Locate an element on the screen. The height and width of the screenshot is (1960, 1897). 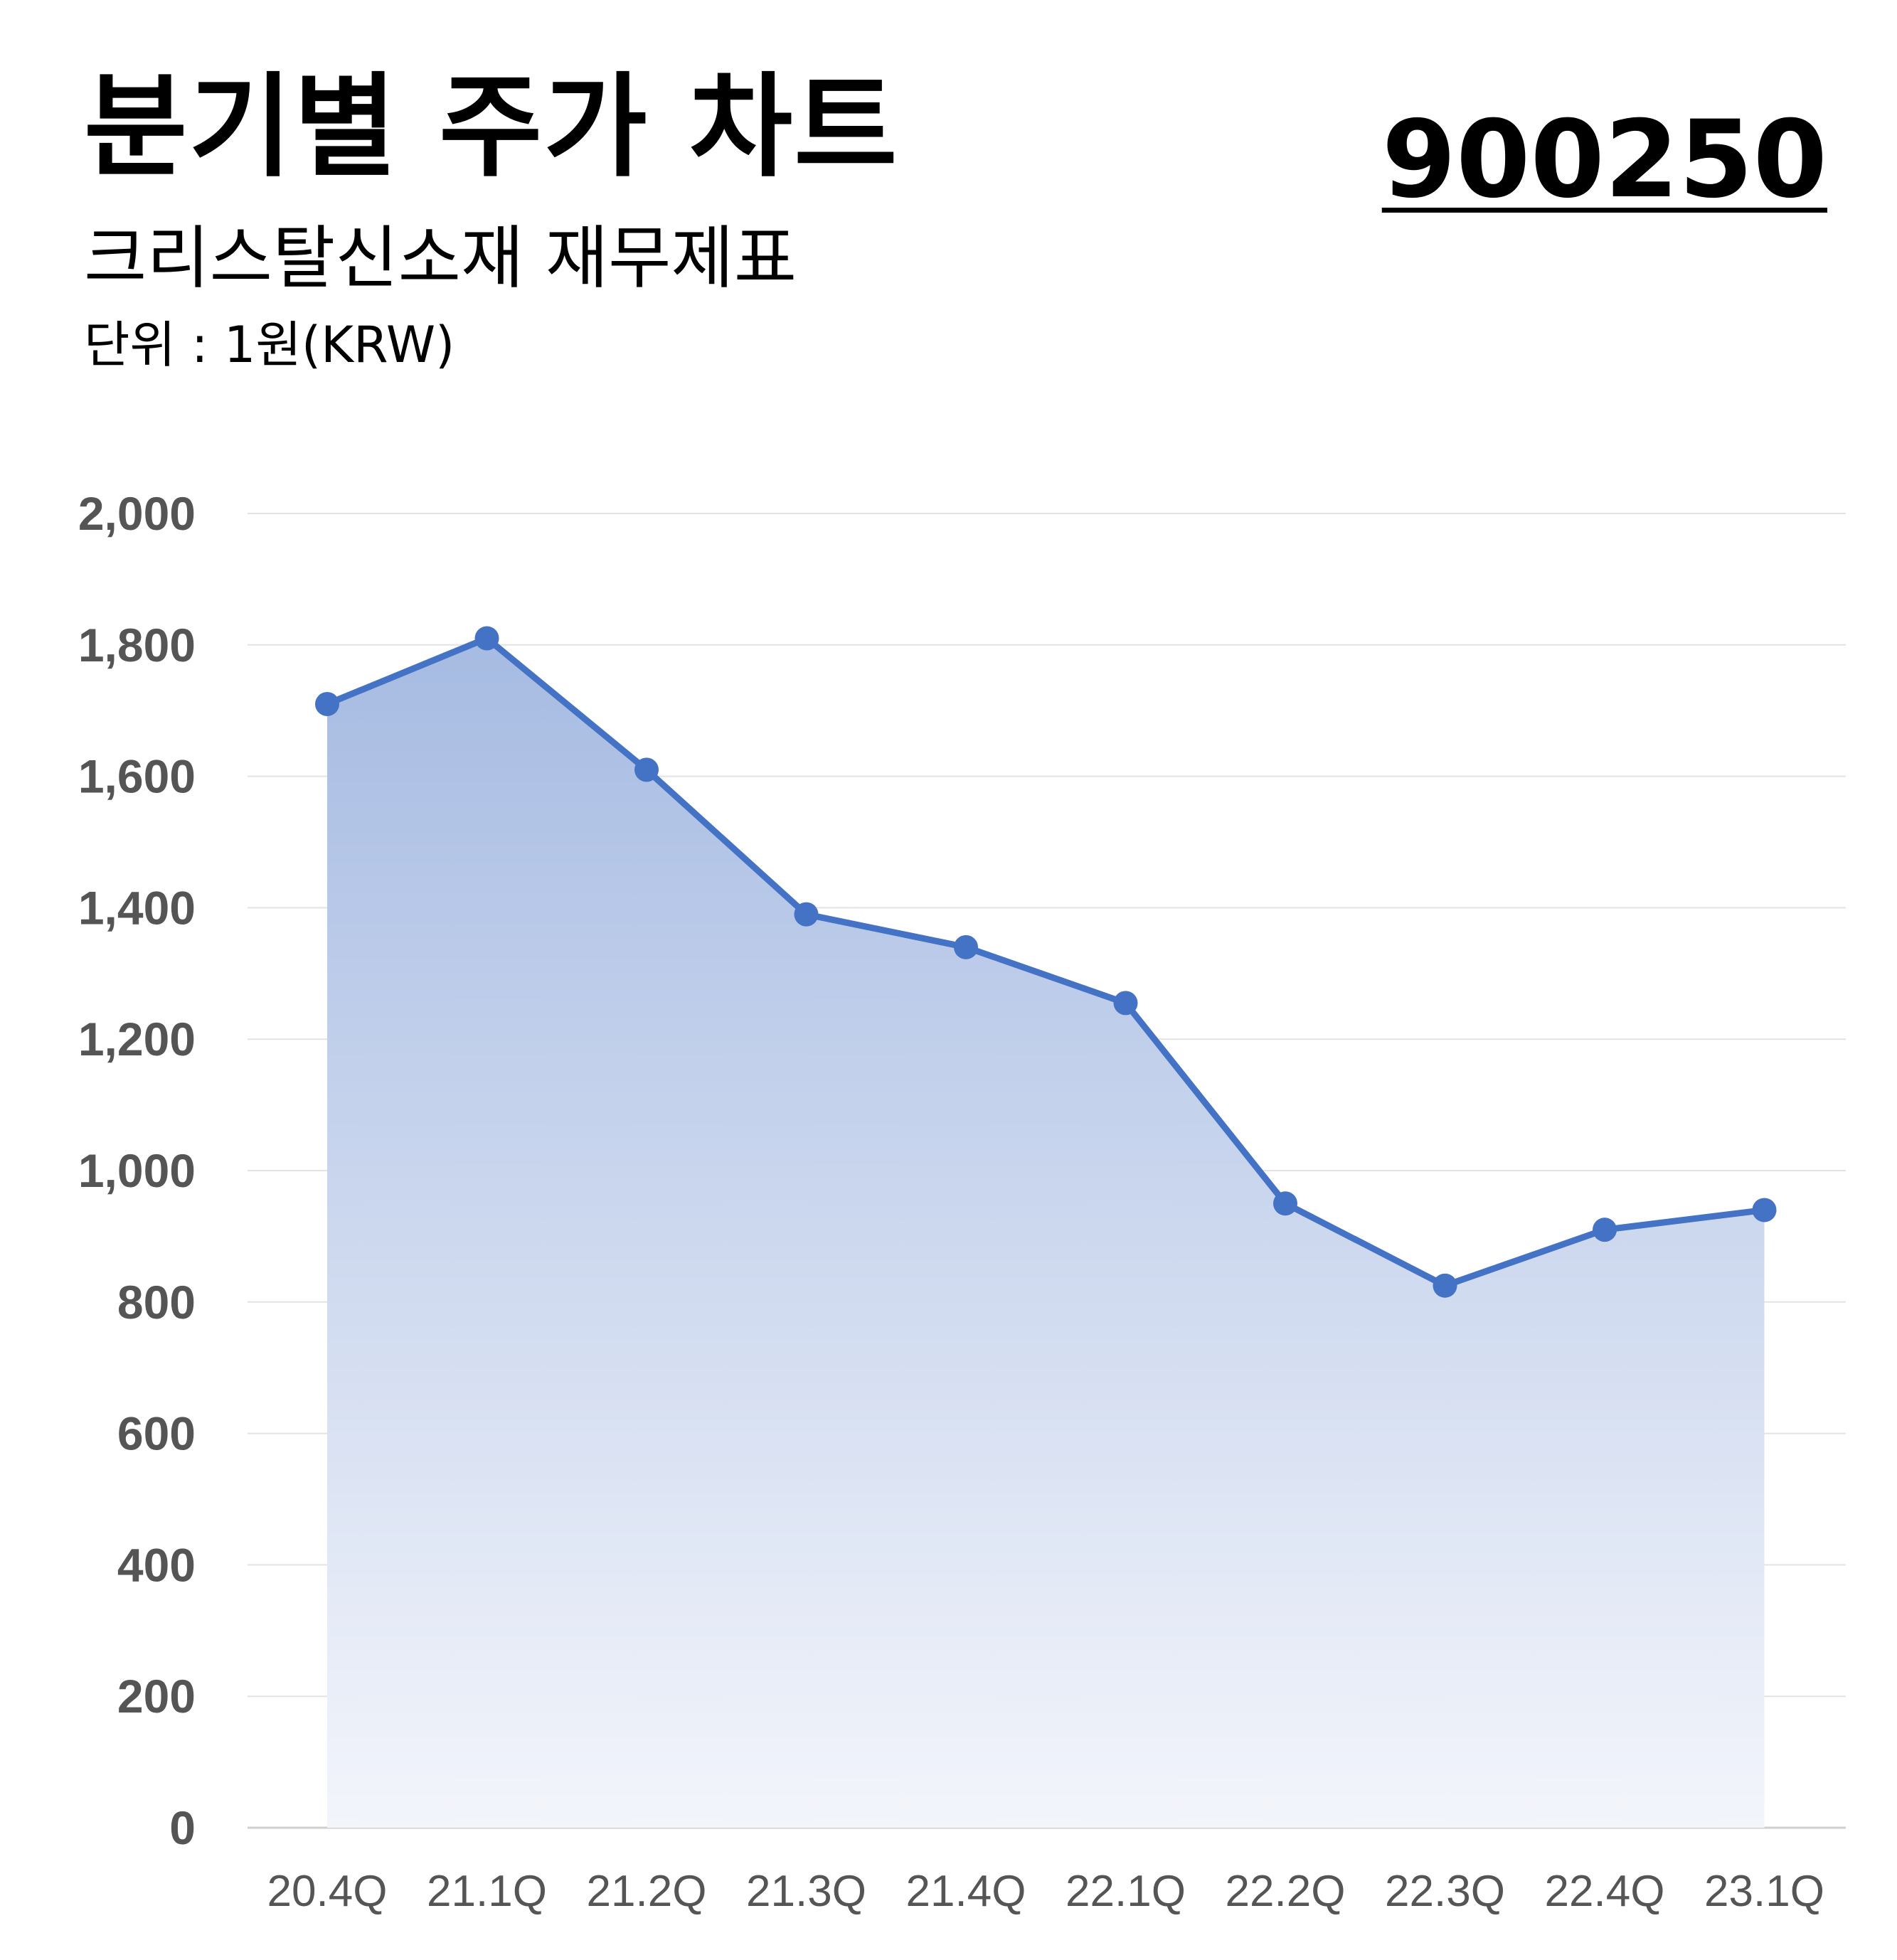
y-tick-label: 200 is located at coordinates (156, 1696).